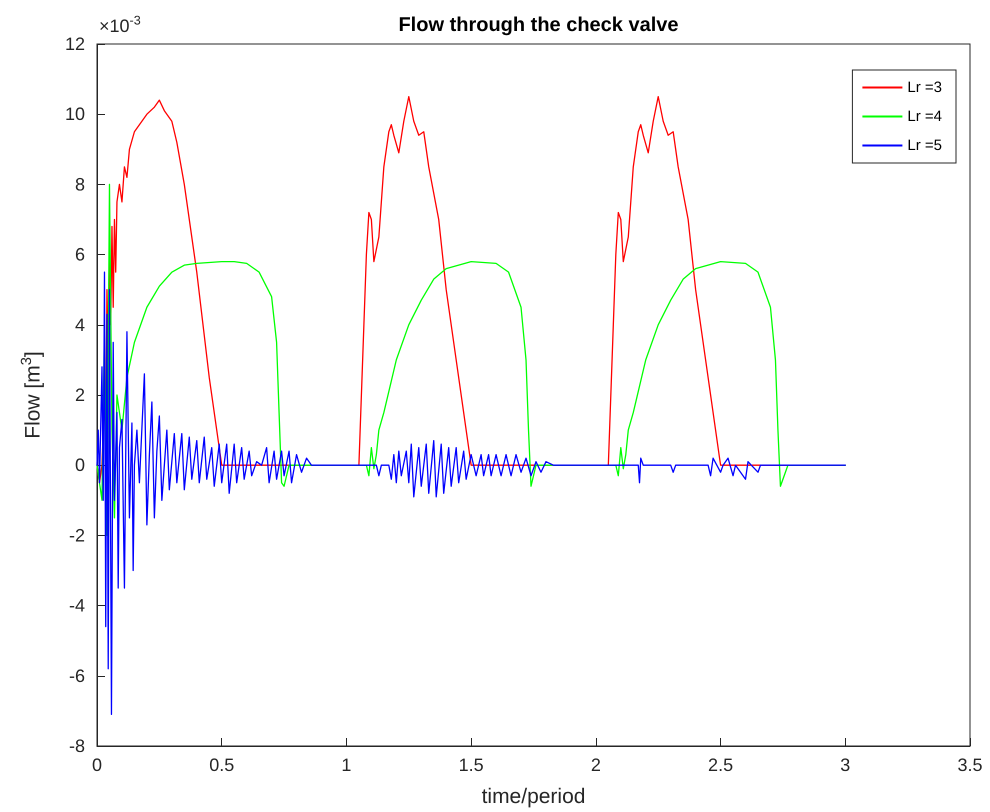 The image size is (990, 812). I want to click on x-tick-label: 1, so click(346, 765).